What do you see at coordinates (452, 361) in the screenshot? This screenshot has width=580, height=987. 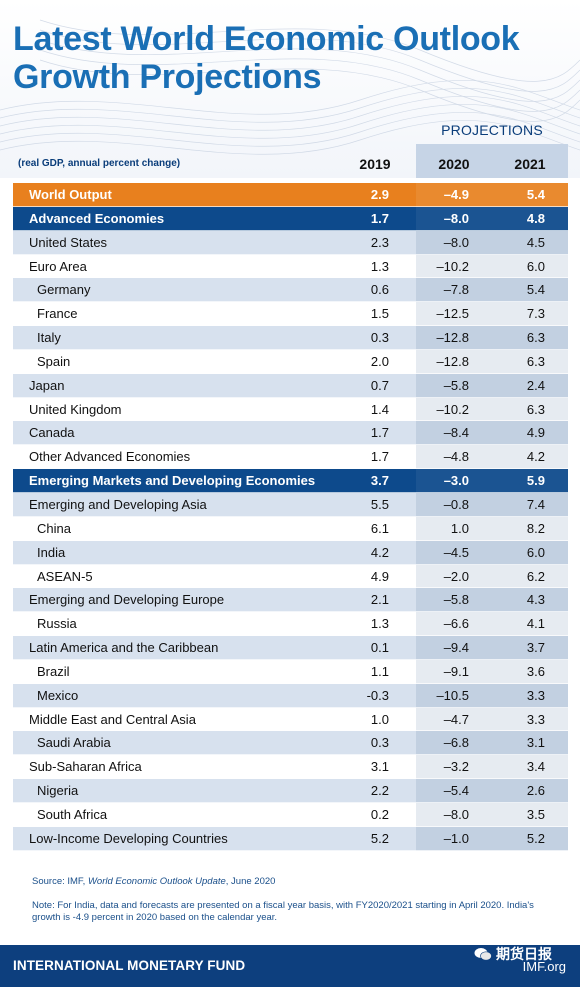 I see `value-cell-2020: –12.8` at bounding box center [452, 361].